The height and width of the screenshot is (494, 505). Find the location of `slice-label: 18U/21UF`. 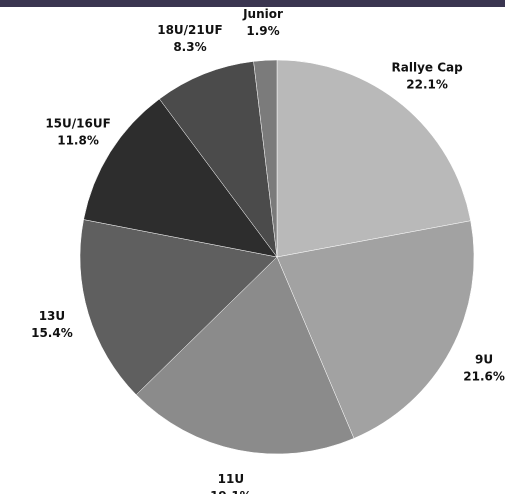

slice-label: 18U/21UF is located at coordinates (189, 30).